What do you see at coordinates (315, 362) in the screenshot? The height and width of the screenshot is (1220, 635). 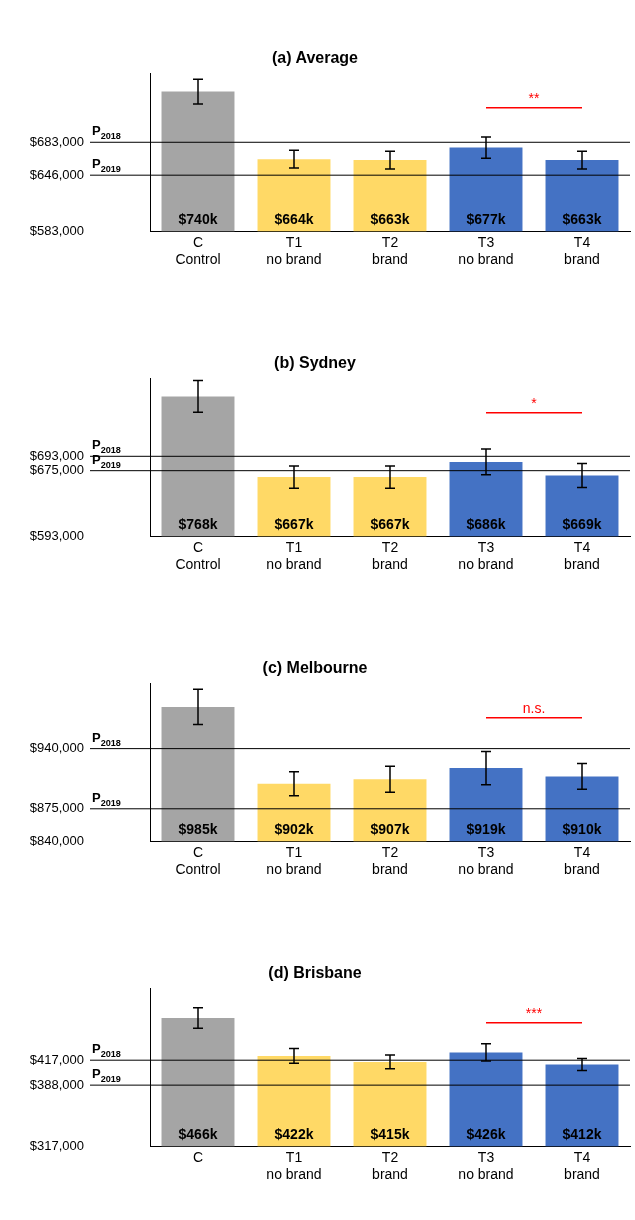 I see `chart-title: (b) Sydney` at bounding box center [315, 362].